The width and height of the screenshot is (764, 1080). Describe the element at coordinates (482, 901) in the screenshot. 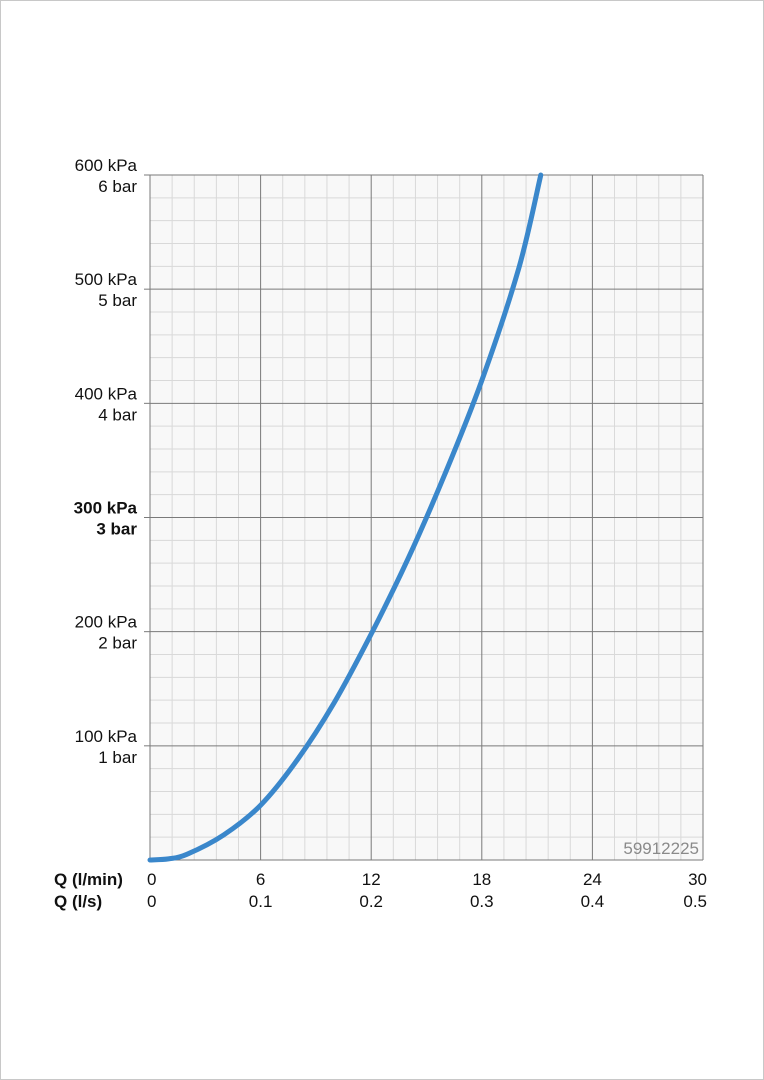

I see `x-tick-label-ls: 0.3` at that location.